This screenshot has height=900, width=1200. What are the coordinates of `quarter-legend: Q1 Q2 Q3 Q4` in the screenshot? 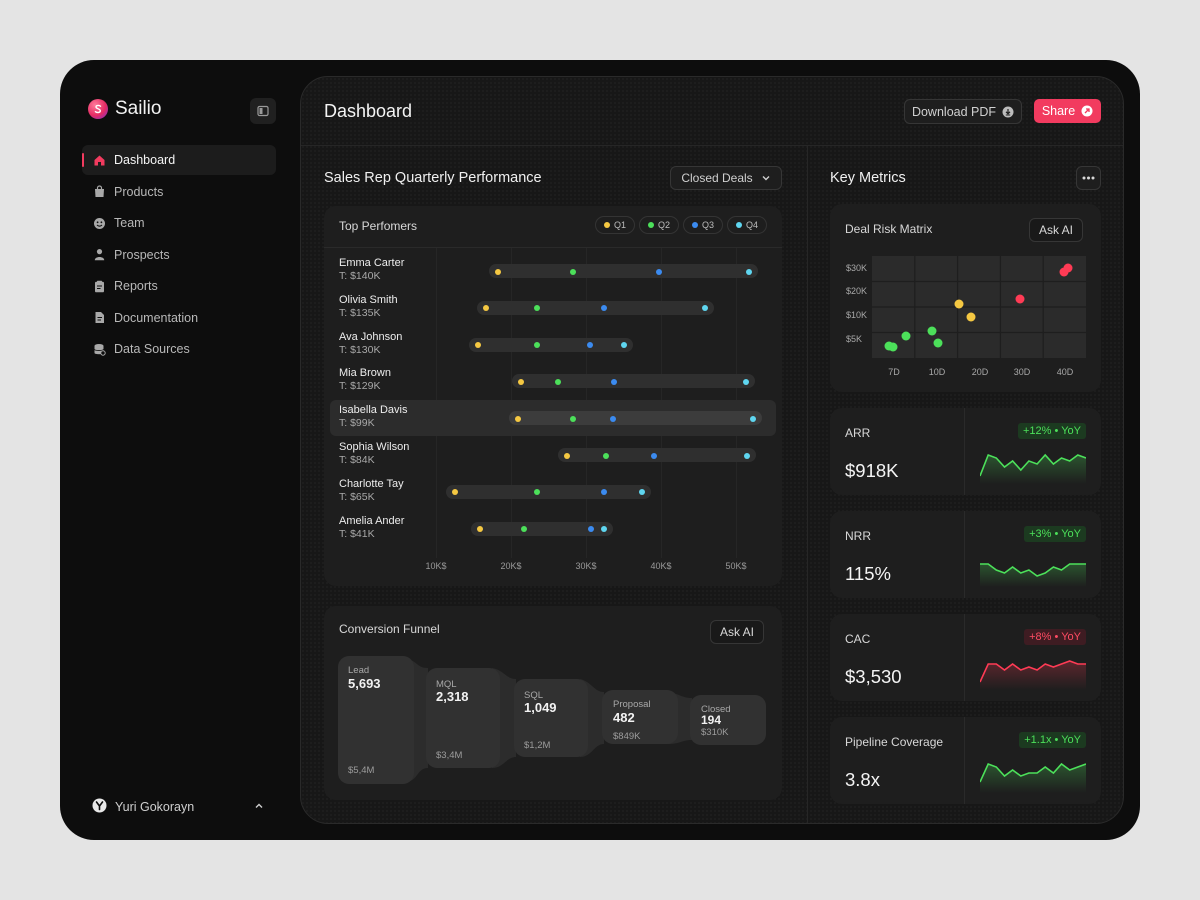 It's located at (680, 225).